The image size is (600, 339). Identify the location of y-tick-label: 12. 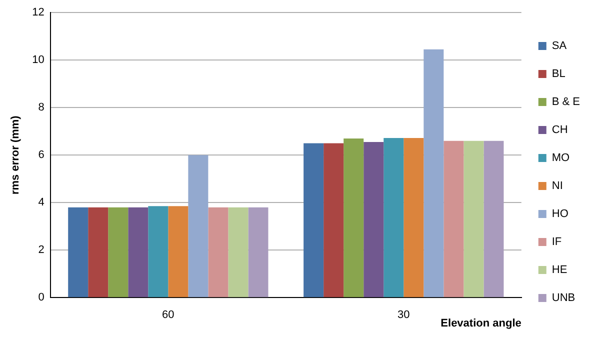
(38, 12).